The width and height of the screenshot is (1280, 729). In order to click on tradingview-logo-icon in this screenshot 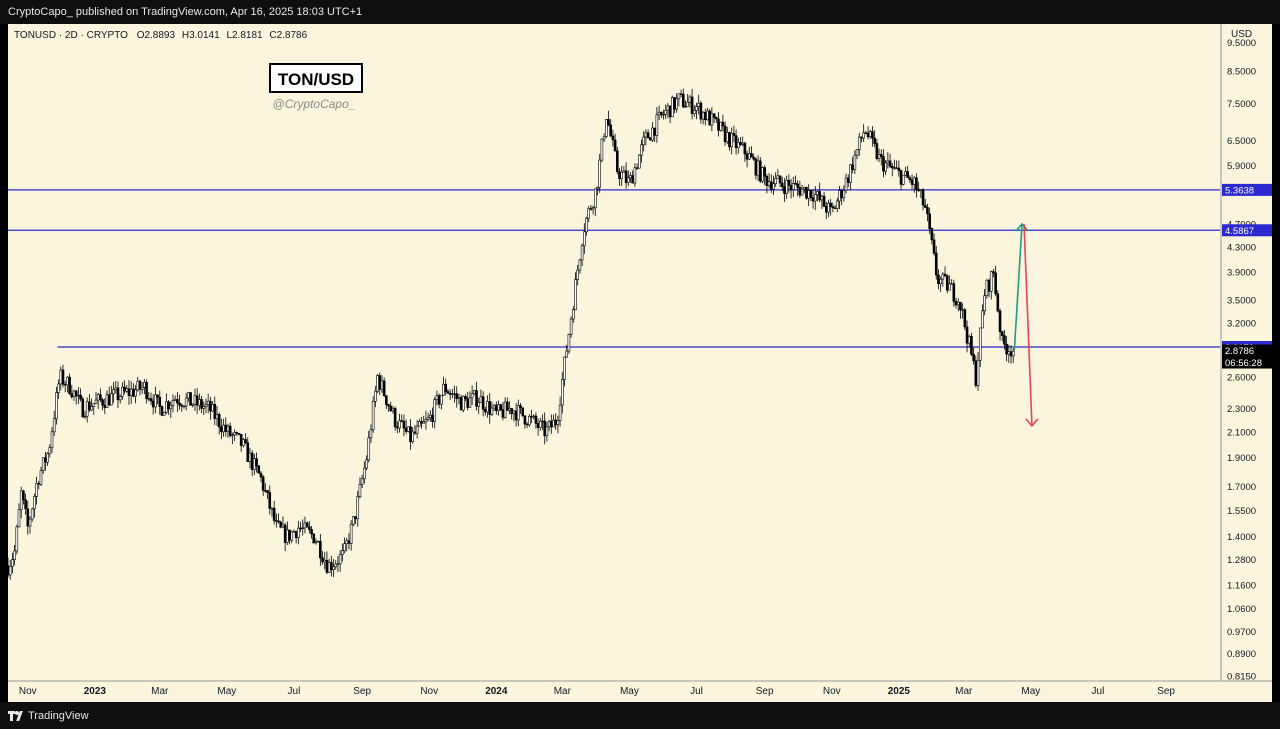, I will do `click(16, 716)`.